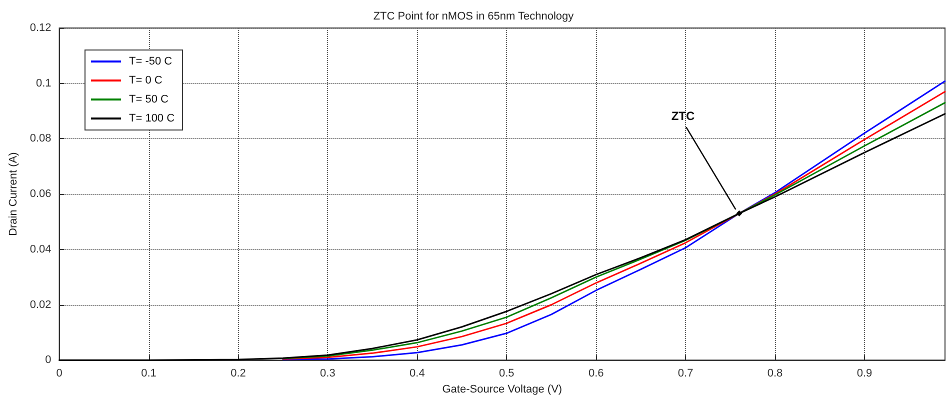 Image resolution: width=947 pixels, height=400 pixels. What do you see at coordinates (150, 62) in the screenshot?
I see `legend-label: T= -50 C` at bounding box center [150, 62].